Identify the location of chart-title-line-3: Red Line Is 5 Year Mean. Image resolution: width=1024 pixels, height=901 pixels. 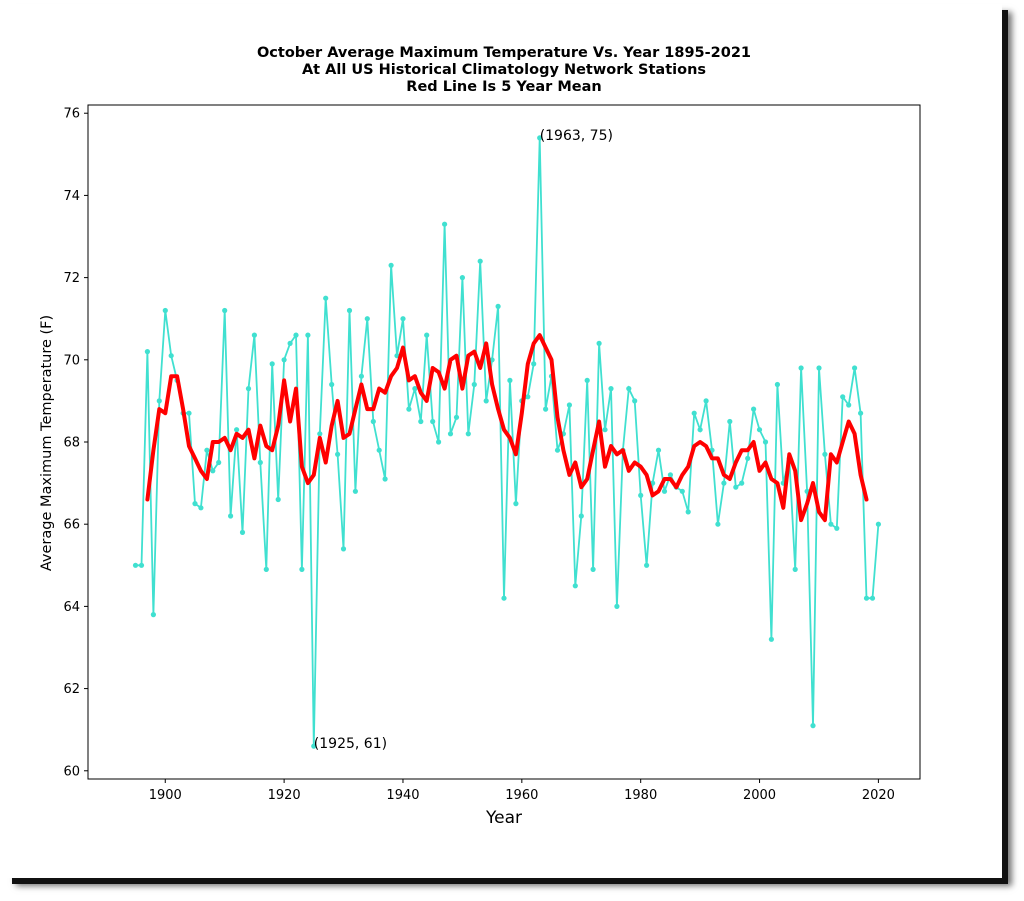
(503, 87).